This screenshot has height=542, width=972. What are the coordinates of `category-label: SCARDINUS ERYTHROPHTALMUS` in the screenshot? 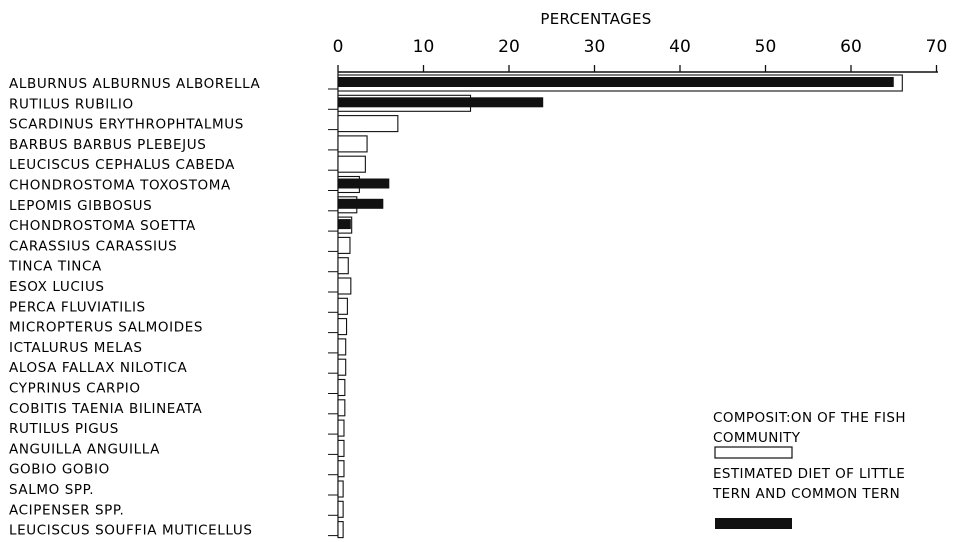 It's located at (126, 125).